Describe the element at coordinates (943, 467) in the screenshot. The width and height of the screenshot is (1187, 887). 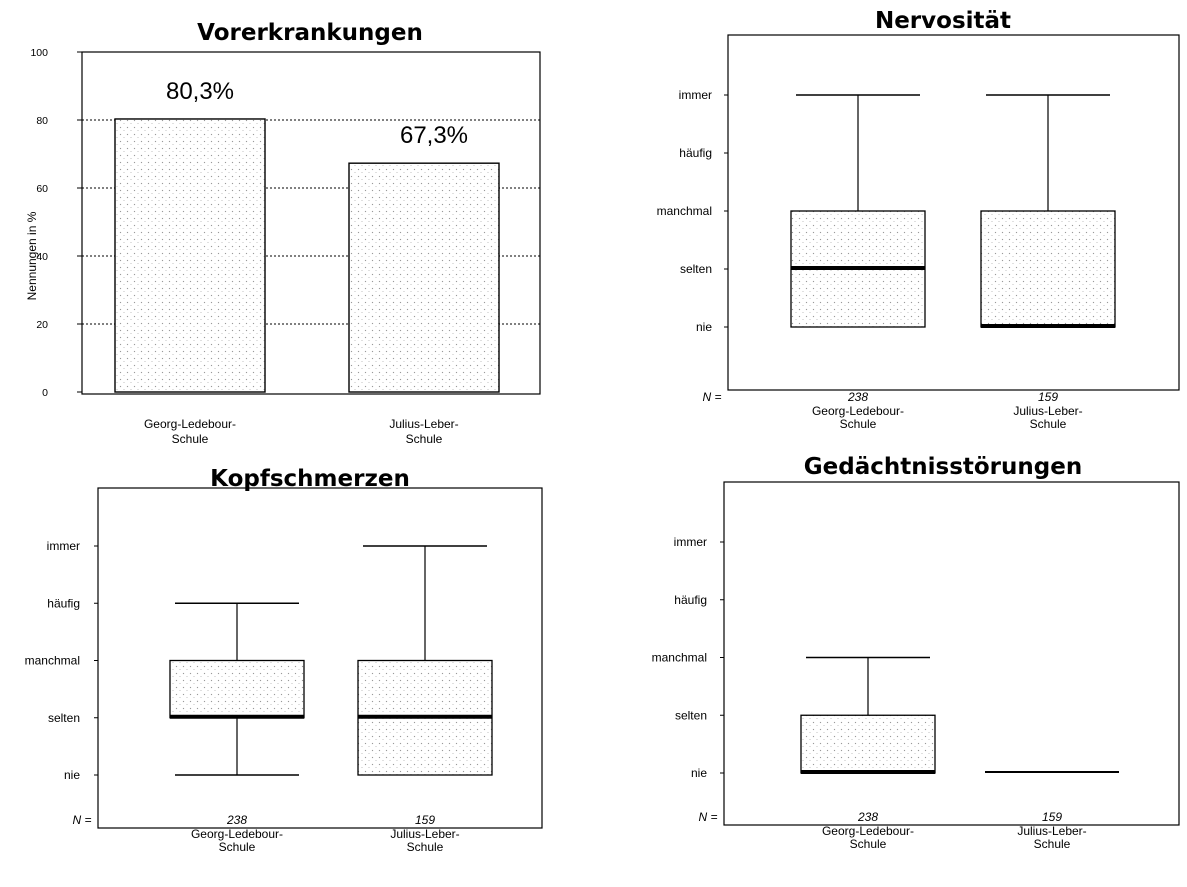
I see `chart-title-gedaechtnisstoerungen: Gedächtnisstörungen` at that location.